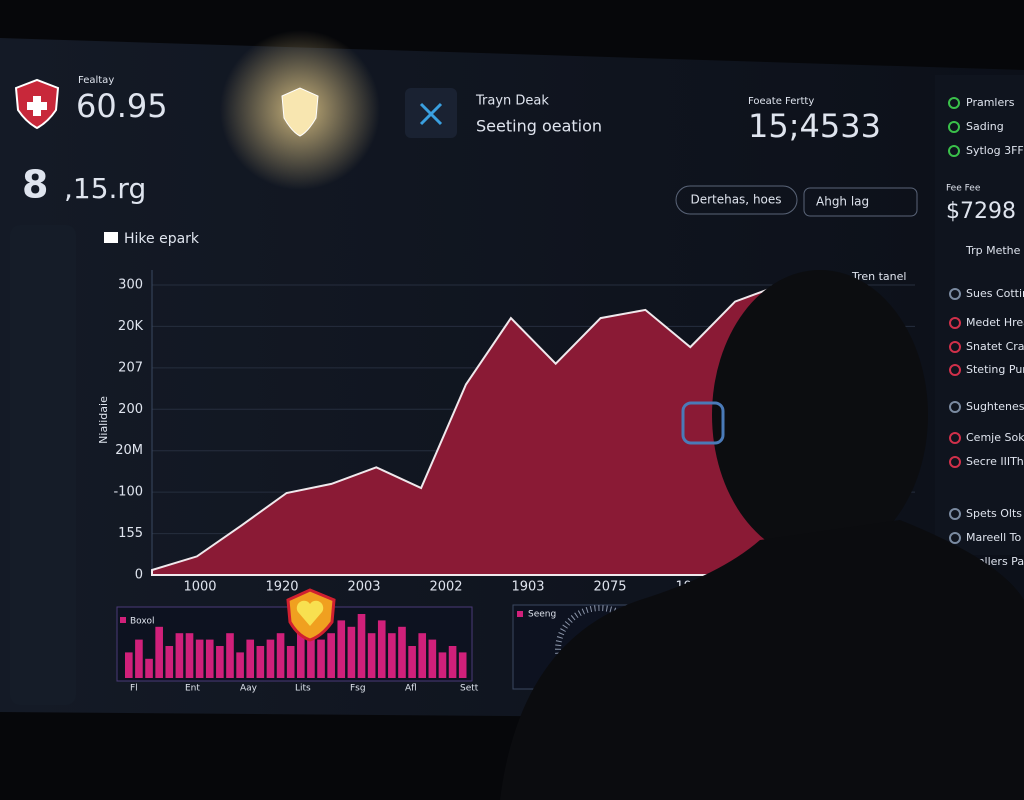 The width and height of the screenshot is (1024, 800). Describe the element at coordinates (134, 689) in the screenshot. I see `x-tick-label: Fl` at that location.